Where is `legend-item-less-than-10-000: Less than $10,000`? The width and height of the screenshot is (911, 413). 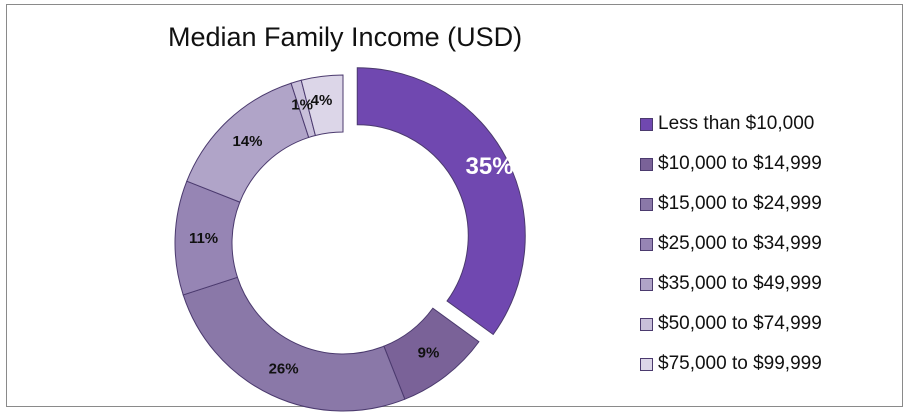 legend-item-less-than-10-000: Less than $10,000 is located at coordinates (731, 124).